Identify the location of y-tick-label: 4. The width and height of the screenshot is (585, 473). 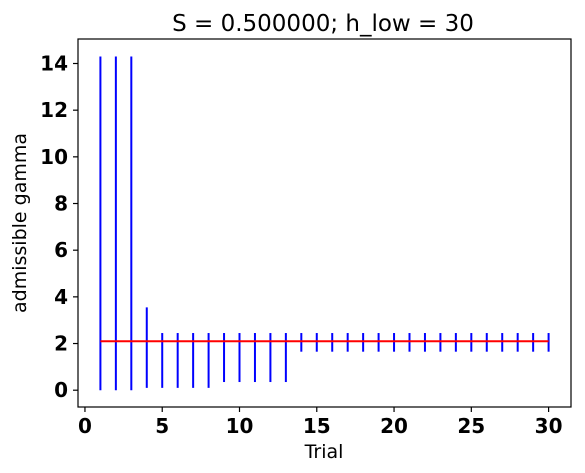
(61, 297).